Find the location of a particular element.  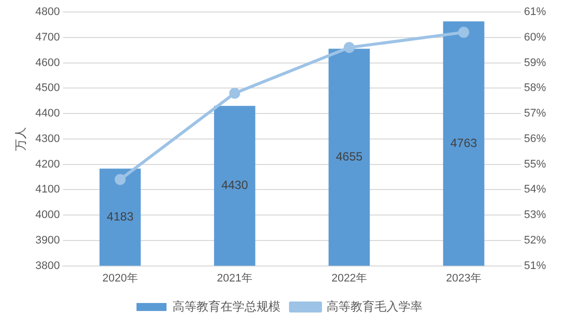

y2-tick-label: 59% is located at coordinates (535, 62).